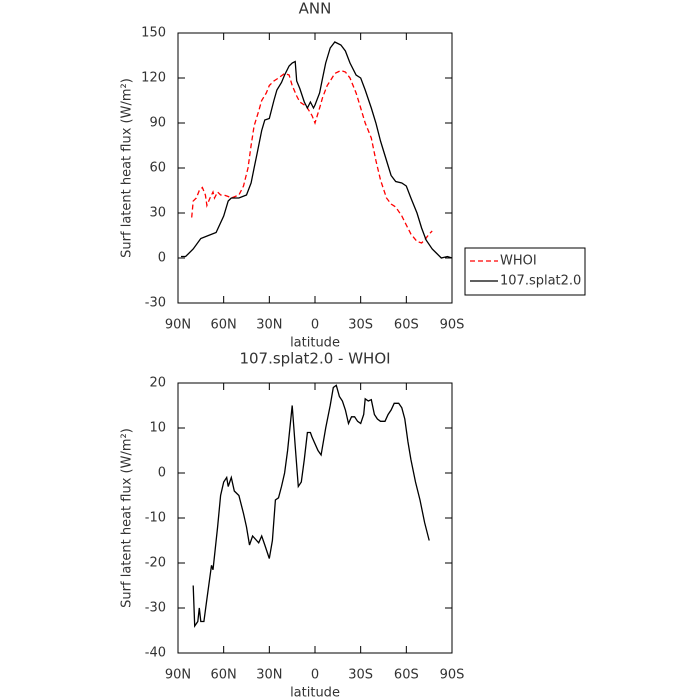  Describe the element at coordinates (314, 359) in the screenshot. I see `chart-title: 107.splat2.0 - WHOI` at that location.